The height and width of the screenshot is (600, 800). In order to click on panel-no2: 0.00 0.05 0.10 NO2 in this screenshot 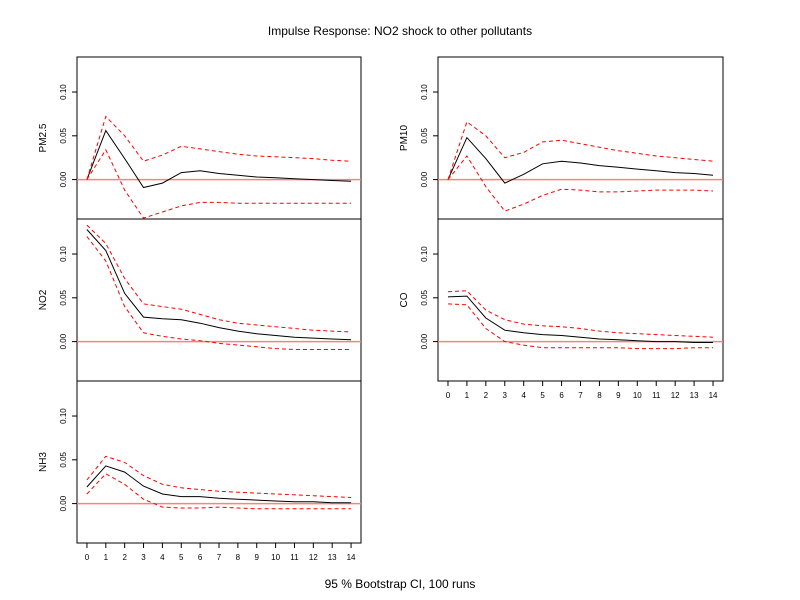, I will do `click(200, 300)`.